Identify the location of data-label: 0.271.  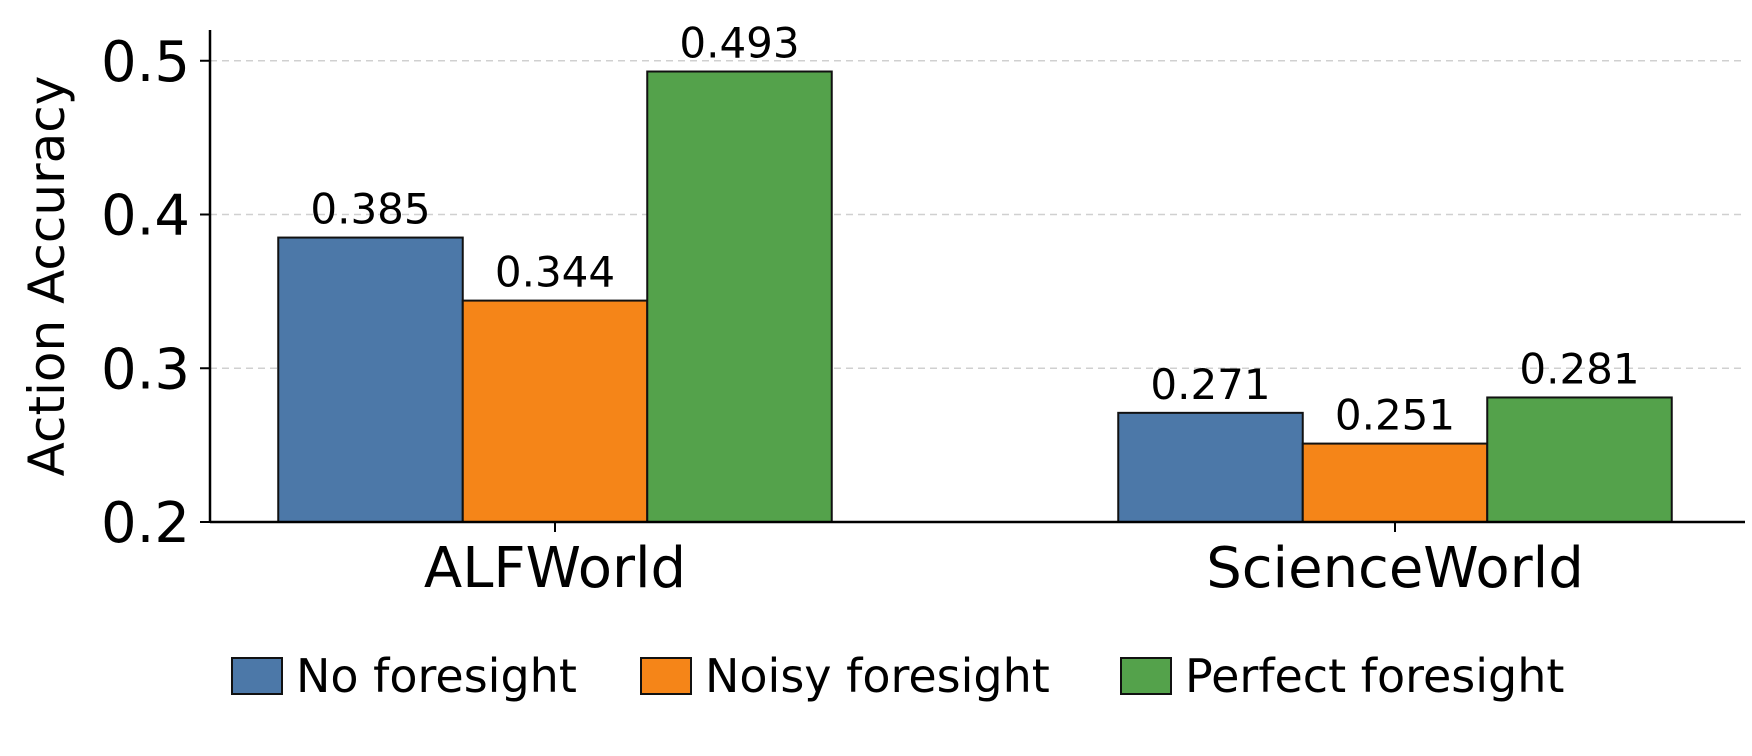
(1210, 384).